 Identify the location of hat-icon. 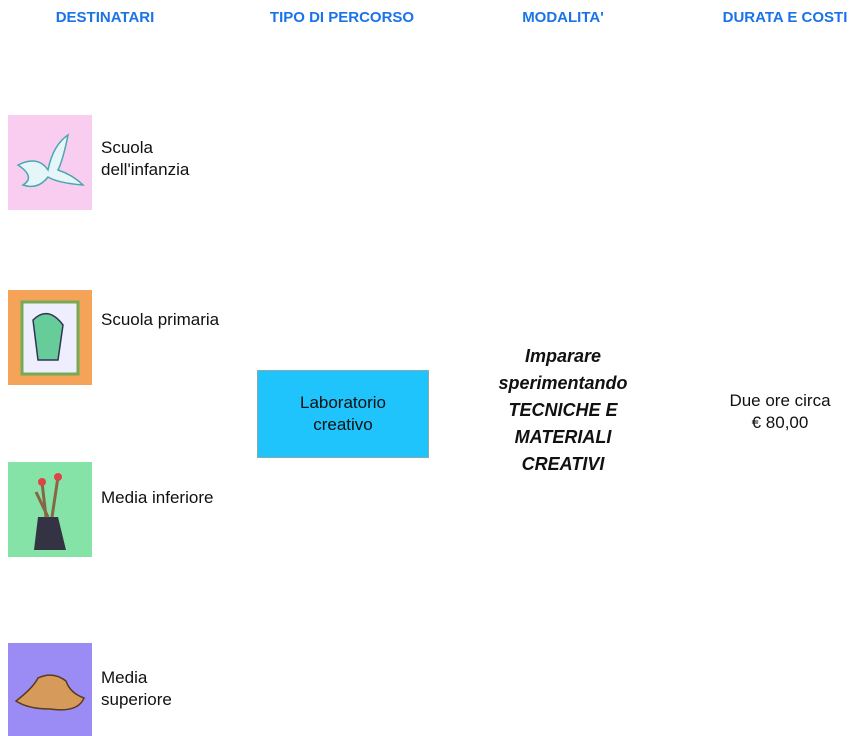
(50, 689).